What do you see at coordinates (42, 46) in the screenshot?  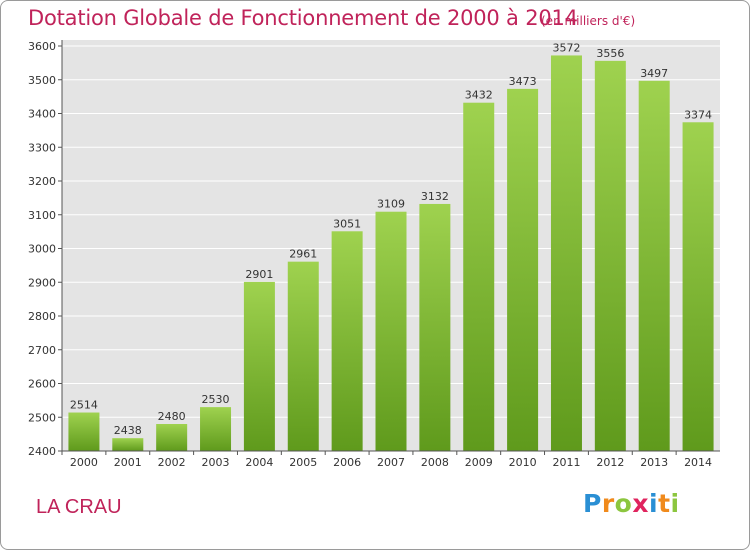 I see `y-tick-label: 3600` at bounding box center [42, 46].